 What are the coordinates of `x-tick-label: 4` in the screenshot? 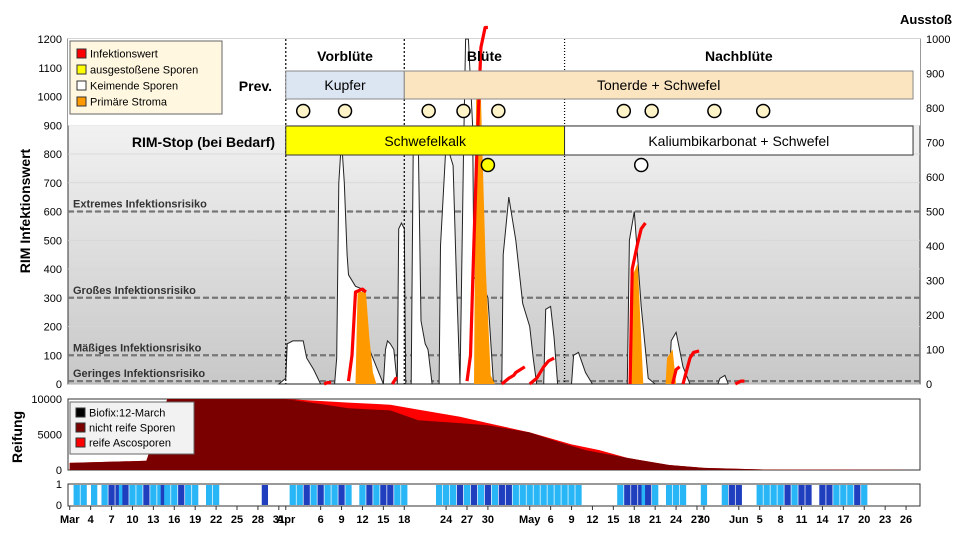 It's located at (91, 520).